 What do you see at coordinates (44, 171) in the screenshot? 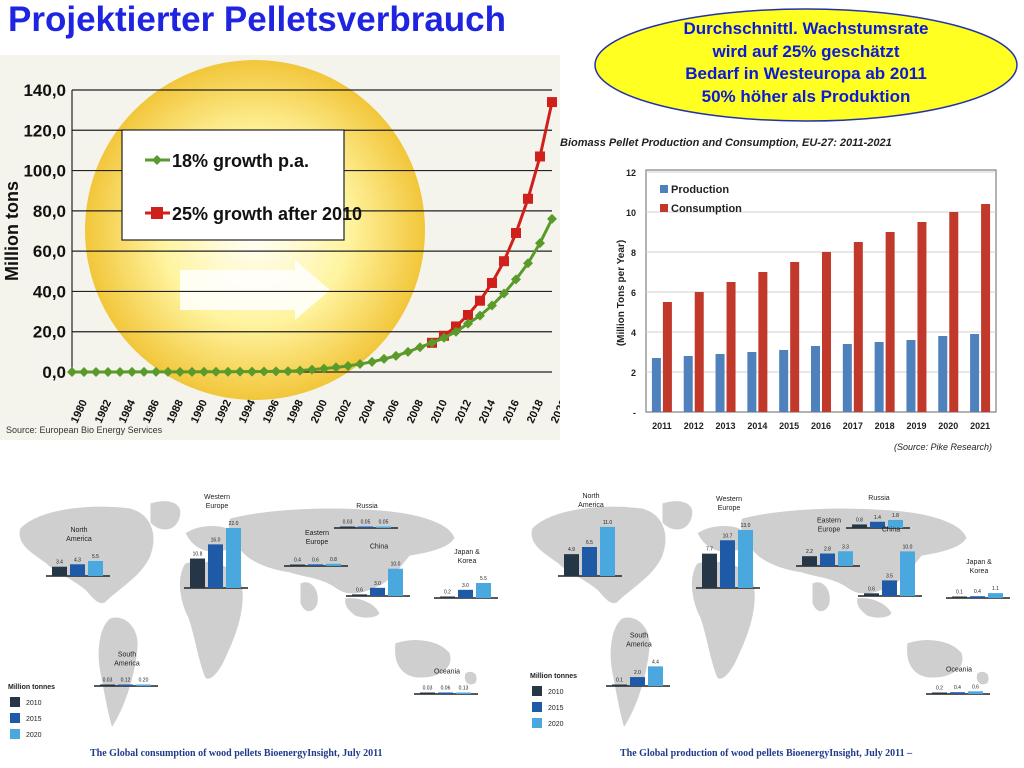
I see `y-tick-label: 100,0` at bounding box center [44, 171].